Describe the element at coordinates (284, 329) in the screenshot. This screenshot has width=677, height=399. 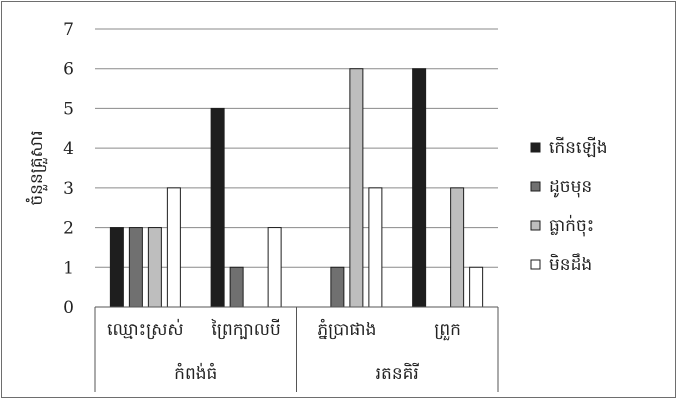
I see `category-labels: ឈ្មោះស្រស់ ព្រៃក្បាលបី ភ្នំប្រាផាង ព្រួក` at that location.